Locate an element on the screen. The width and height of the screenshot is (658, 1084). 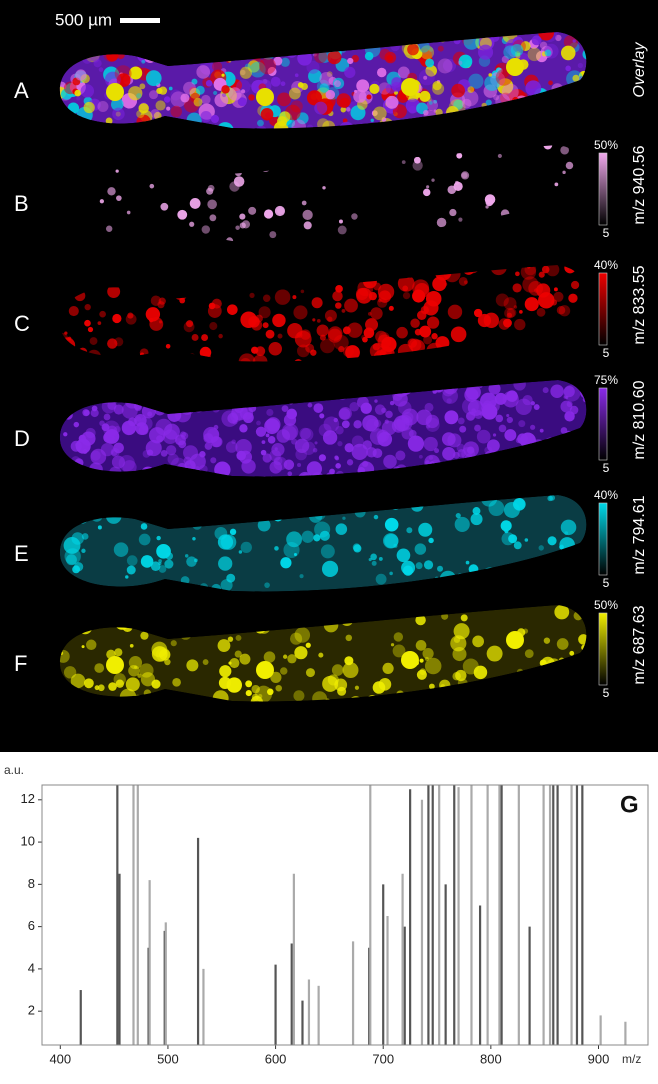
panel-letter: D is located at coordinates (22, 438).